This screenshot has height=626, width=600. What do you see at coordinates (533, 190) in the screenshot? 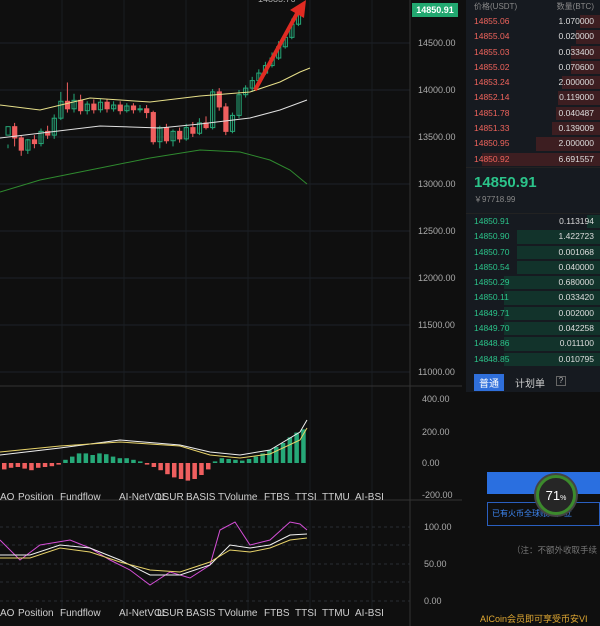
I see `mid-price-box: 14850.91 ￥97718.99` at bounding box center [533, 190].